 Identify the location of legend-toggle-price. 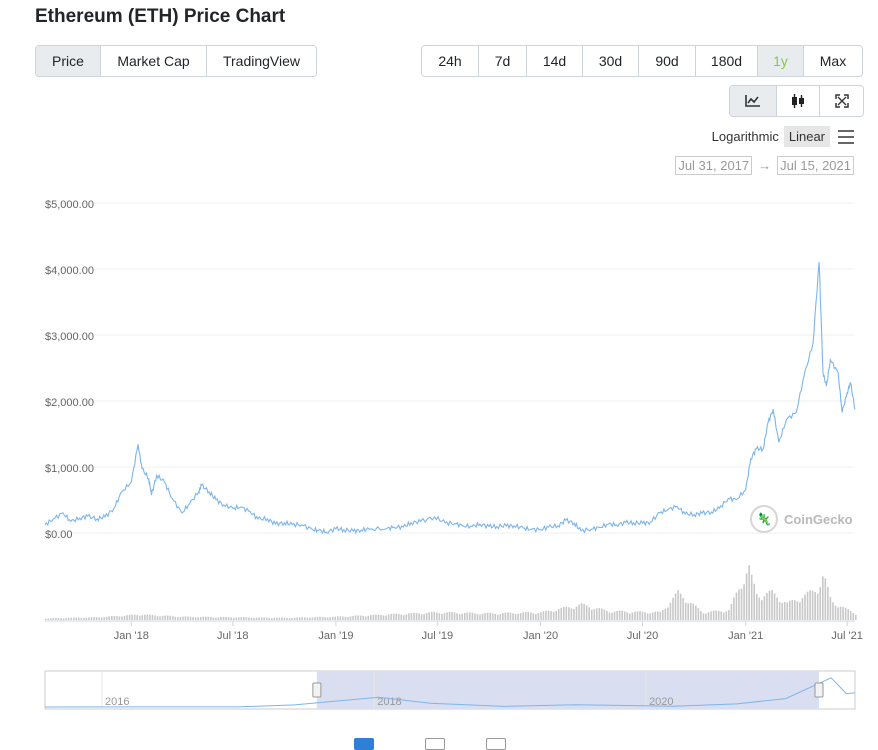
(364, 744).